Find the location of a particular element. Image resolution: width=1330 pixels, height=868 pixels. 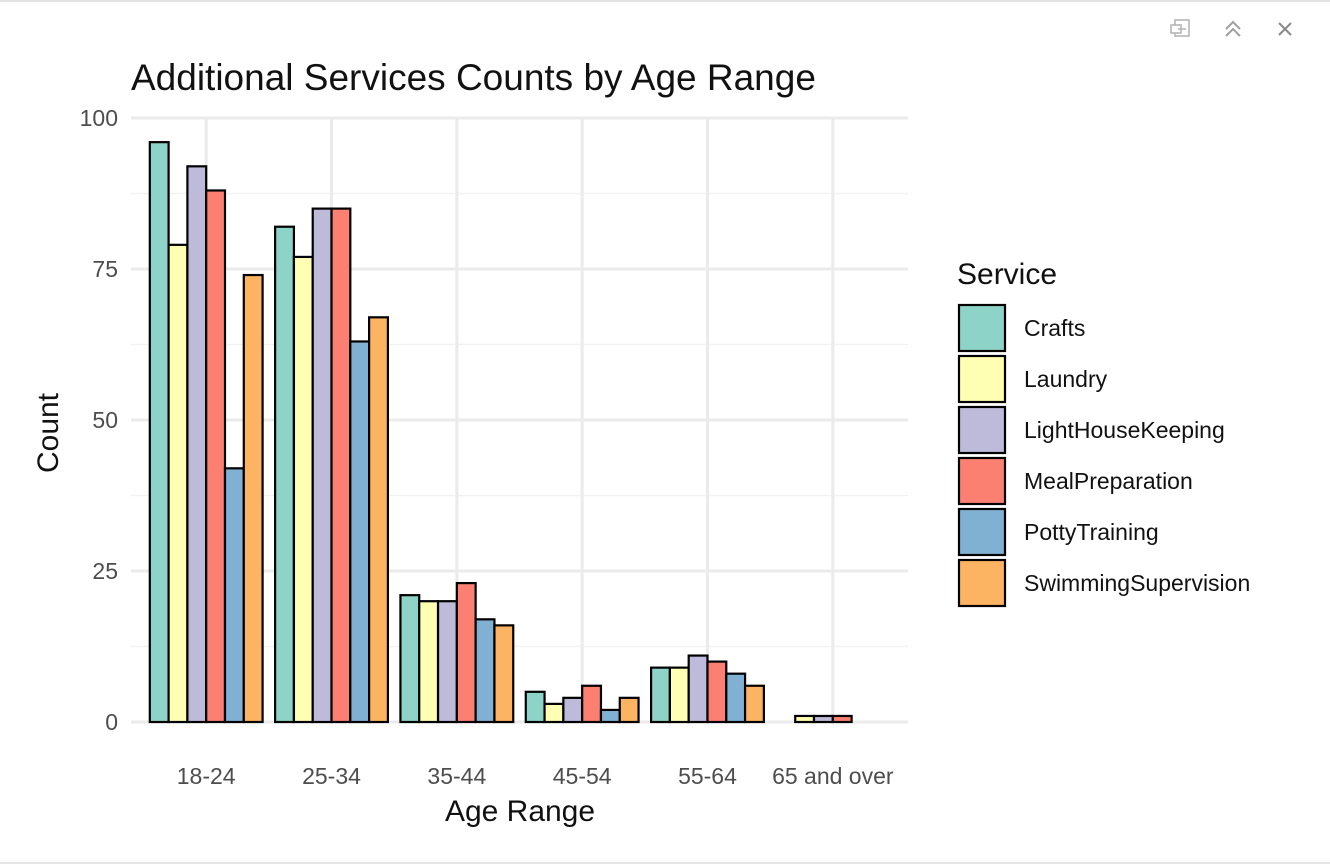

bar-lighthousekeeping-65-and-over is located at coordinates (823, 719).